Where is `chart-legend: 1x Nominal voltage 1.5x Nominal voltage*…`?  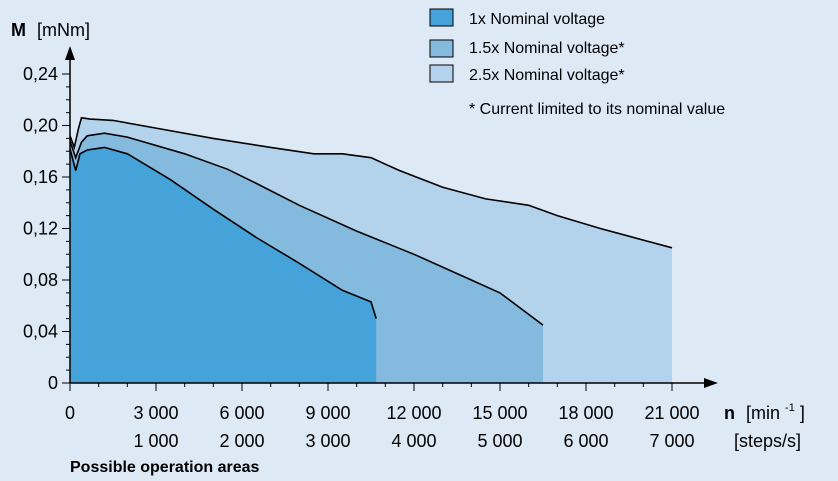
chart-legend: 1x Nominal voltage 1.5x Nominal voltage*… is located at coordinates (577, 63).